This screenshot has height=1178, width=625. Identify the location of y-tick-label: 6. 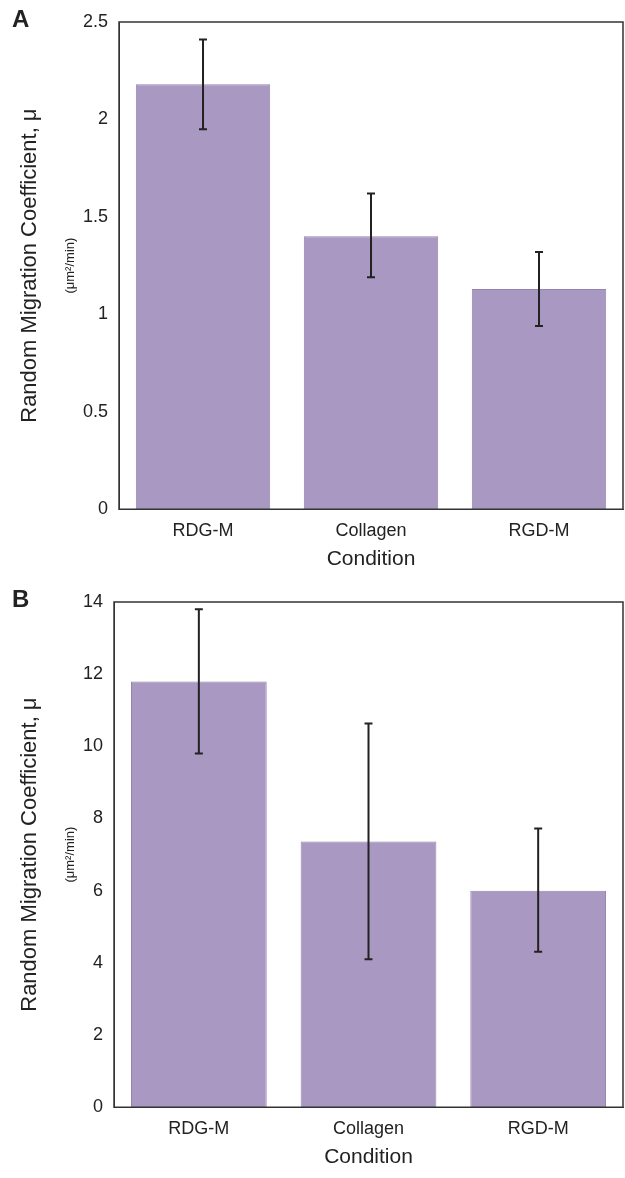
(98, 889).